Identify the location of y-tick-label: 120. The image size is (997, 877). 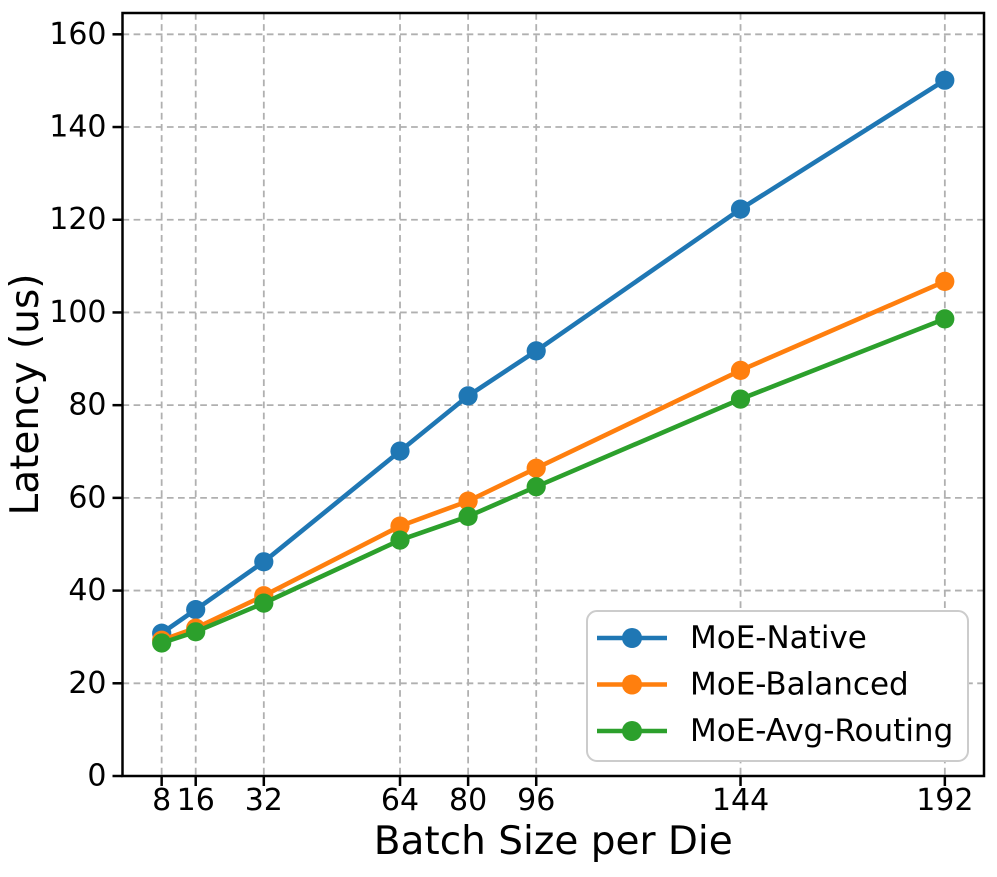
(77, 219).